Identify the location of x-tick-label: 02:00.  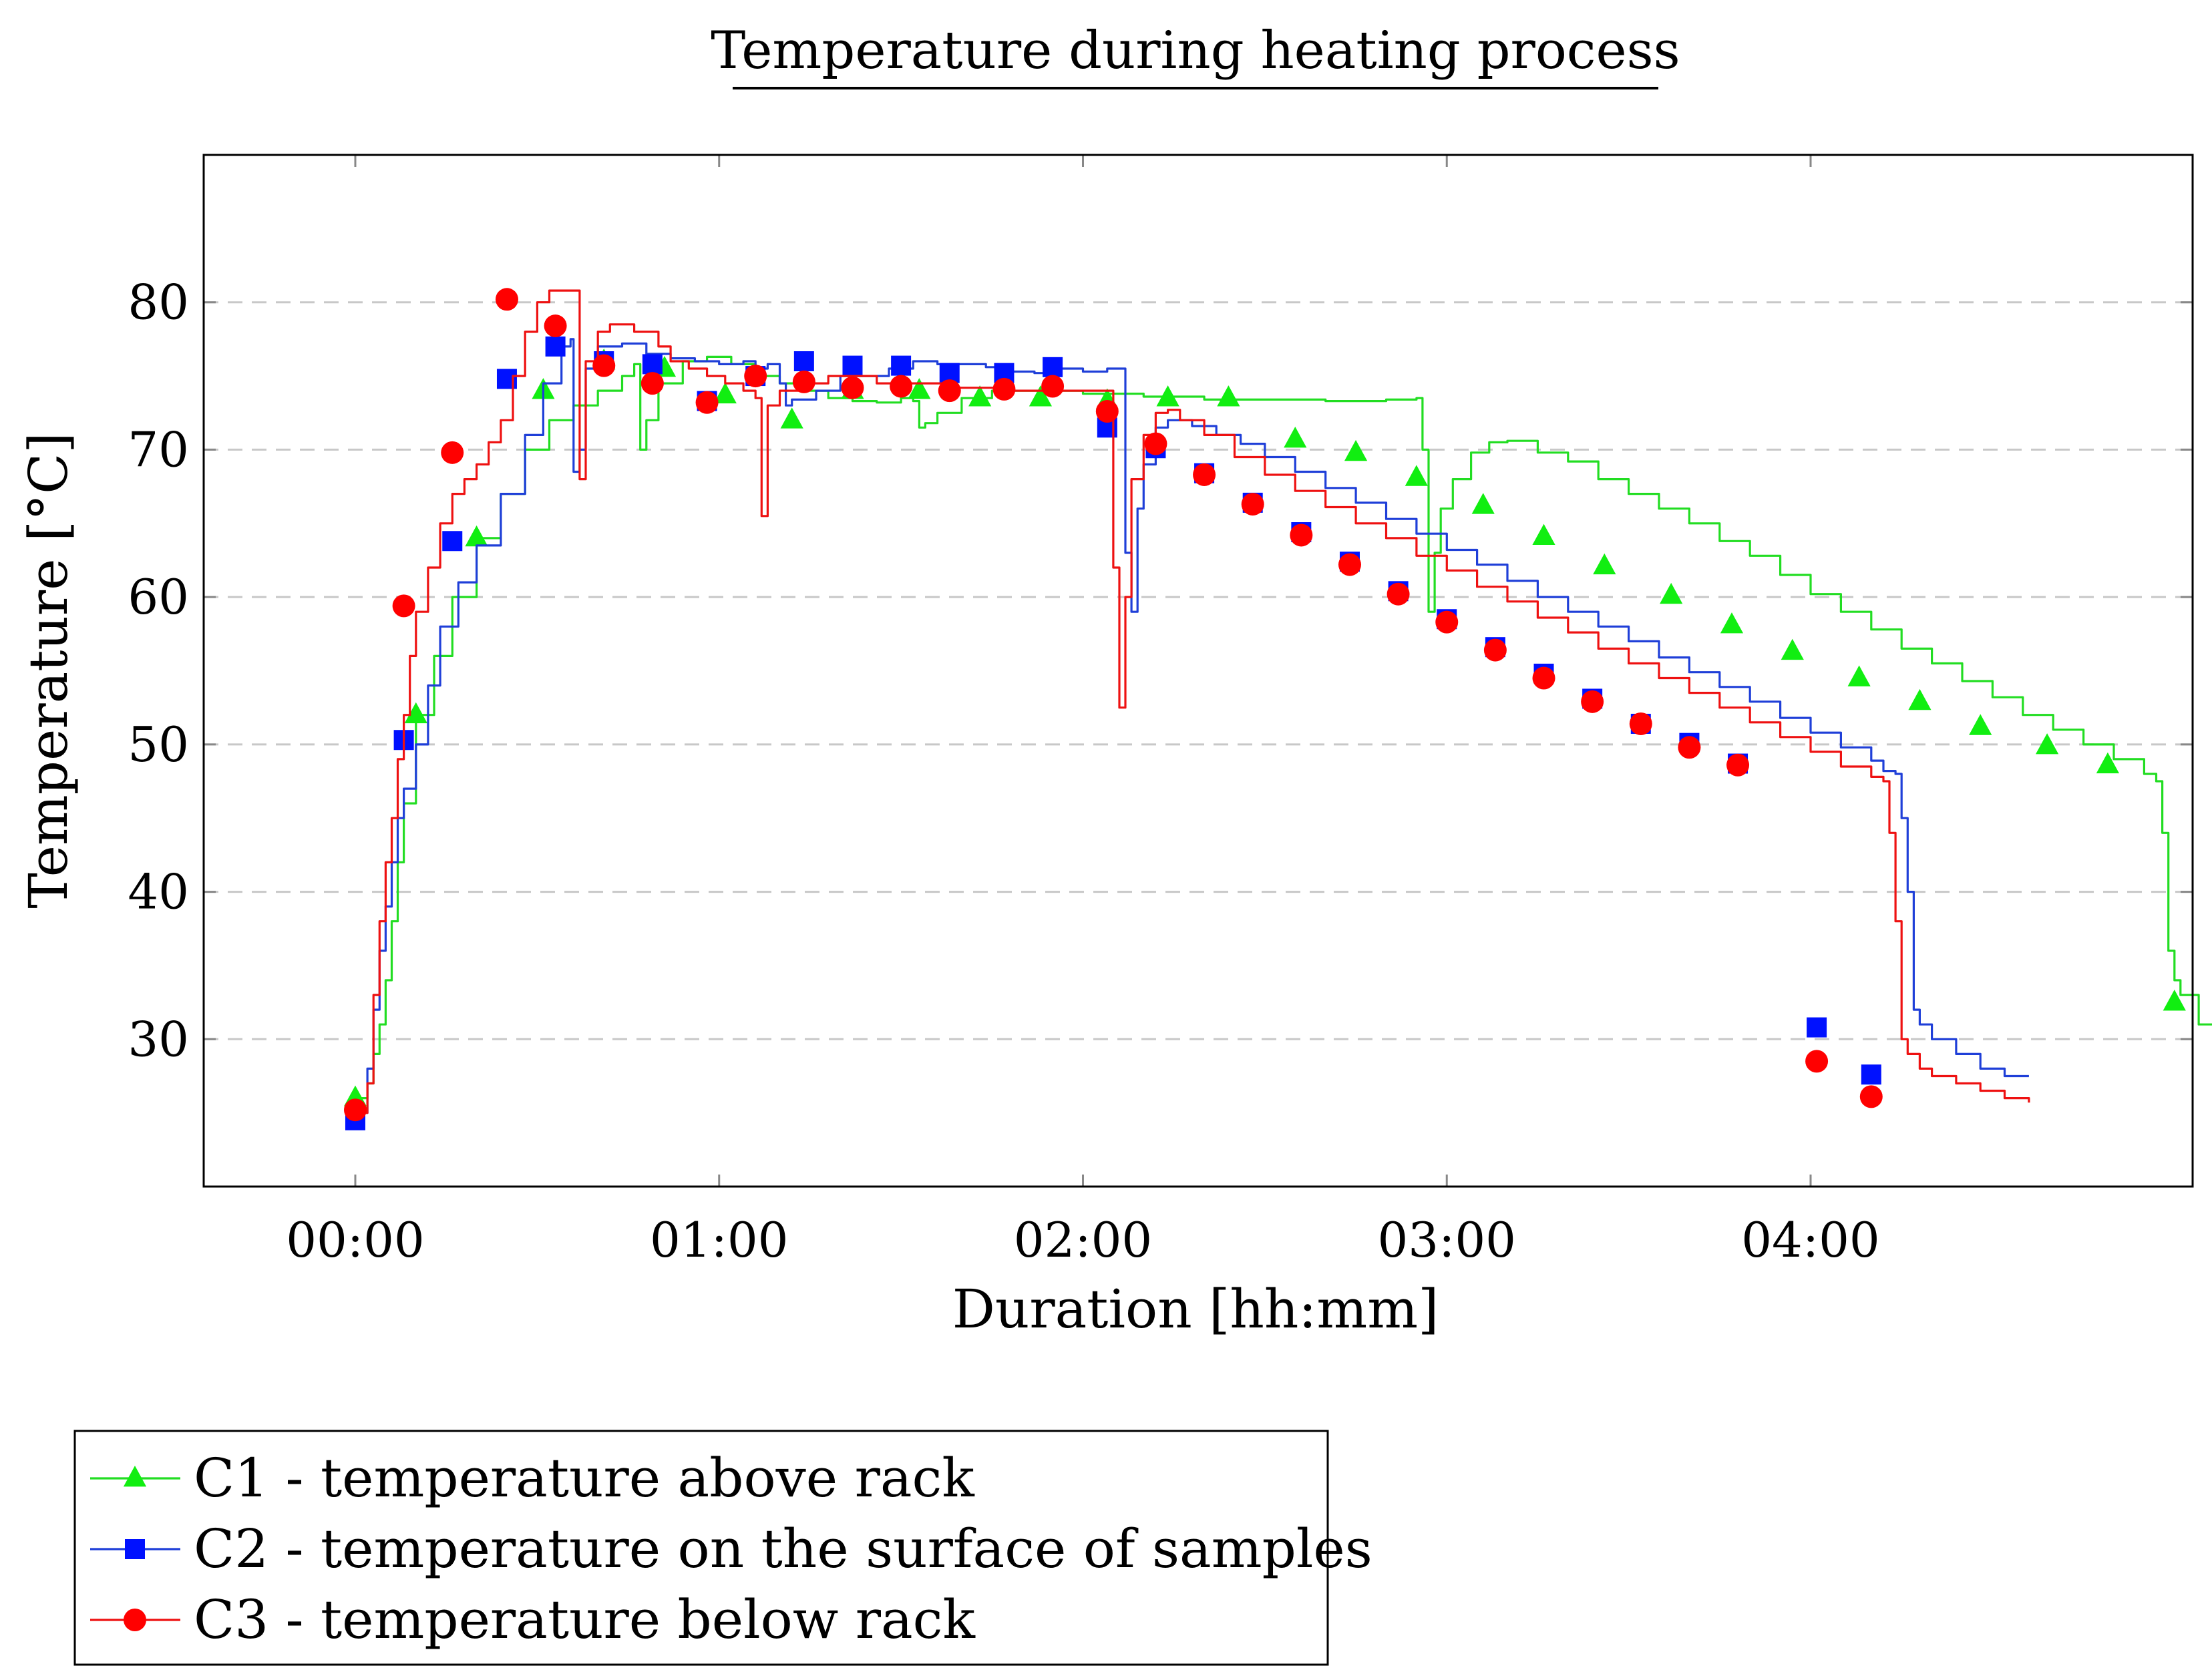
(1083, 1240).